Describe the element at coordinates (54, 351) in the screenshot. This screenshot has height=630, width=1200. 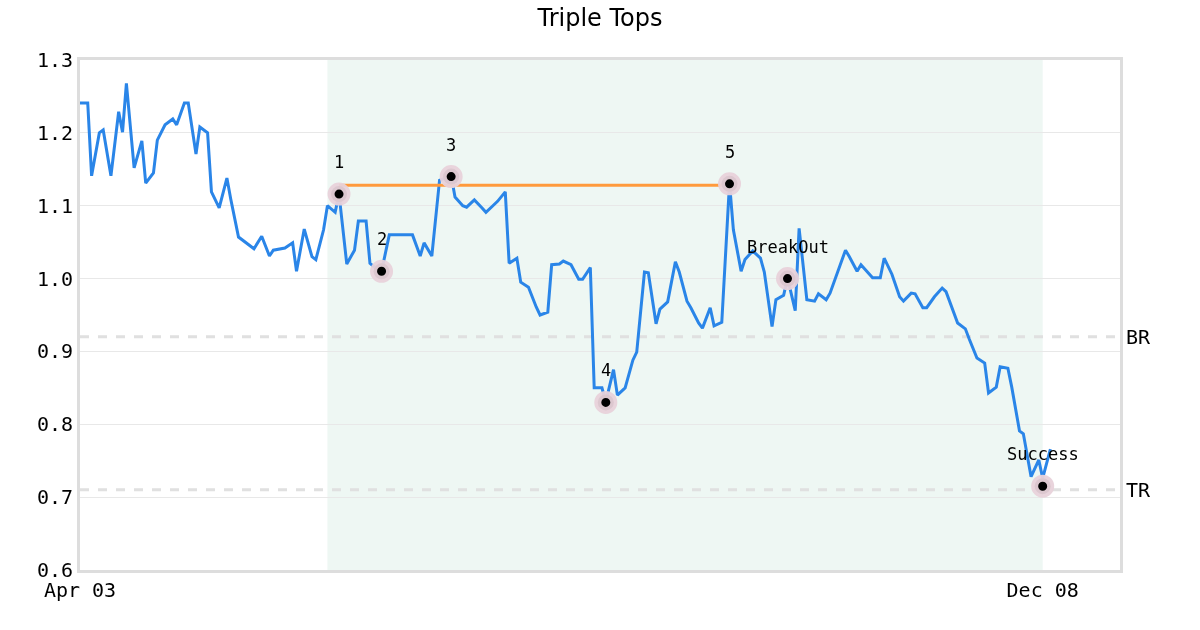
I see `y-tick-label: 0.9` at that location.